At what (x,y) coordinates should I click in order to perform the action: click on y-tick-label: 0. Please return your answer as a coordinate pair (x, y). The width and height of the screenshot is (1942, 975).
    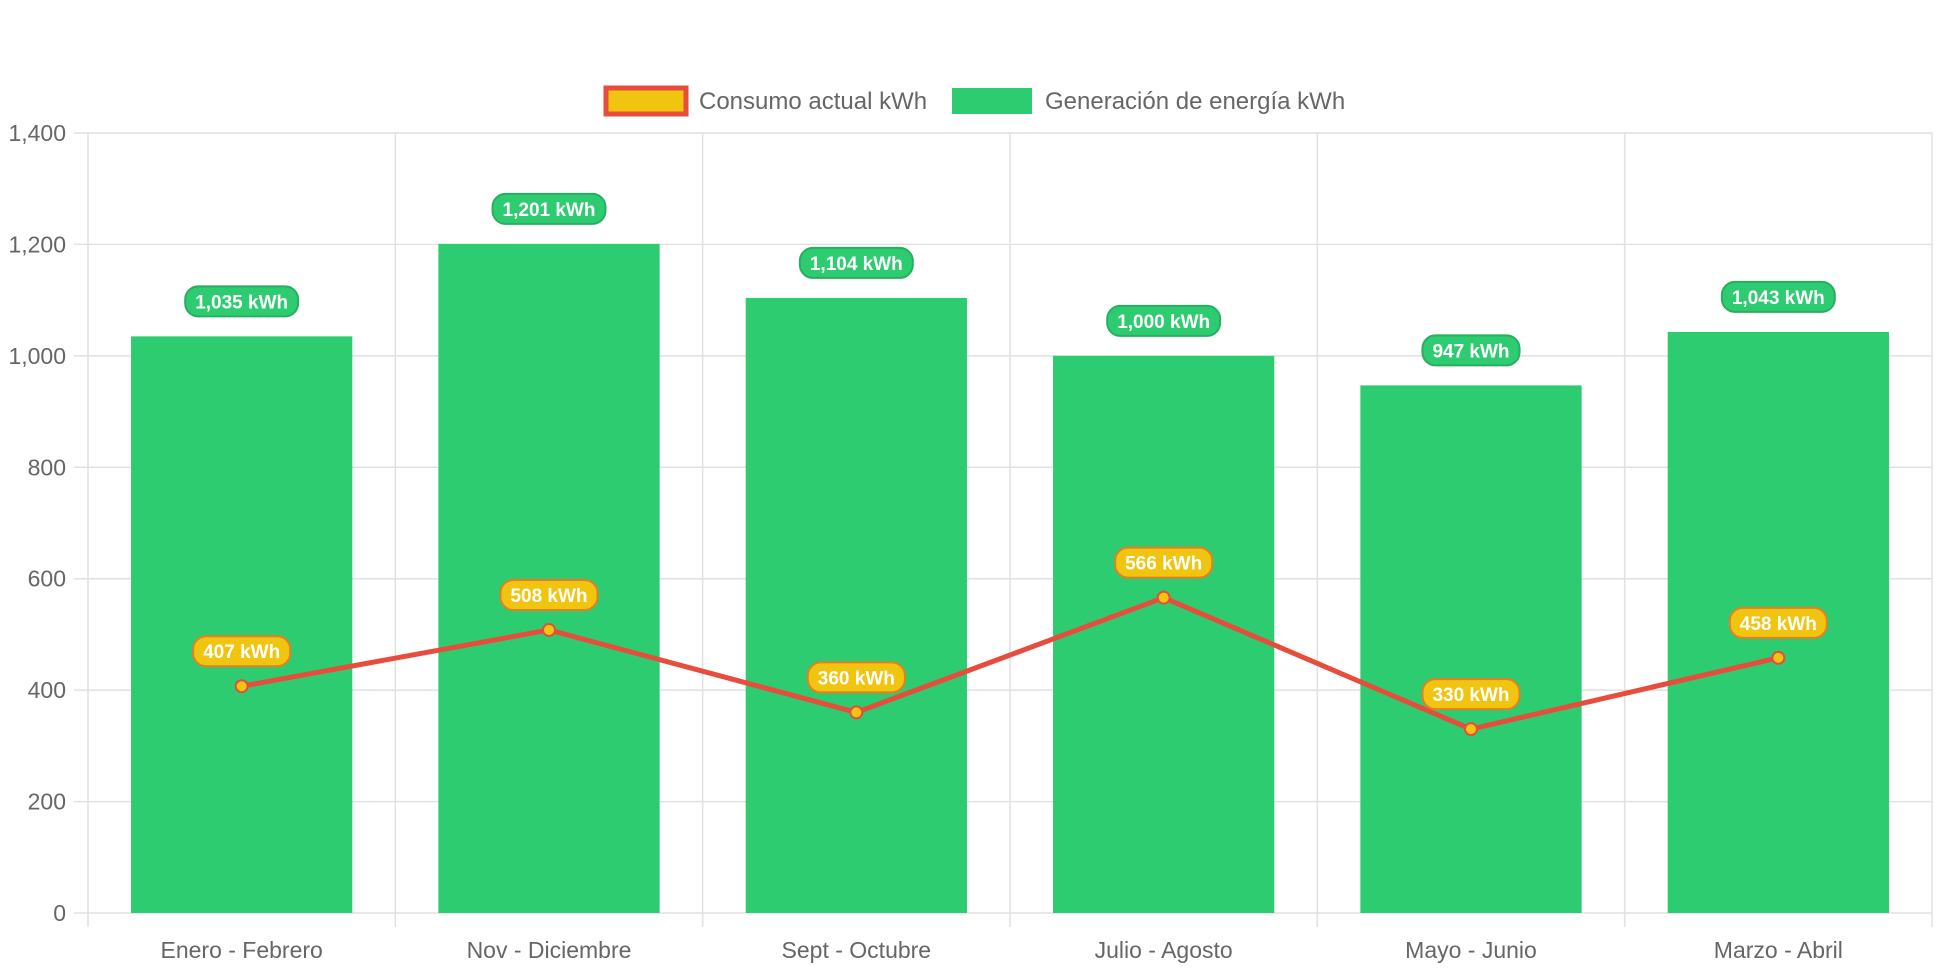
    Looking at the image, I should click on (59, 913).